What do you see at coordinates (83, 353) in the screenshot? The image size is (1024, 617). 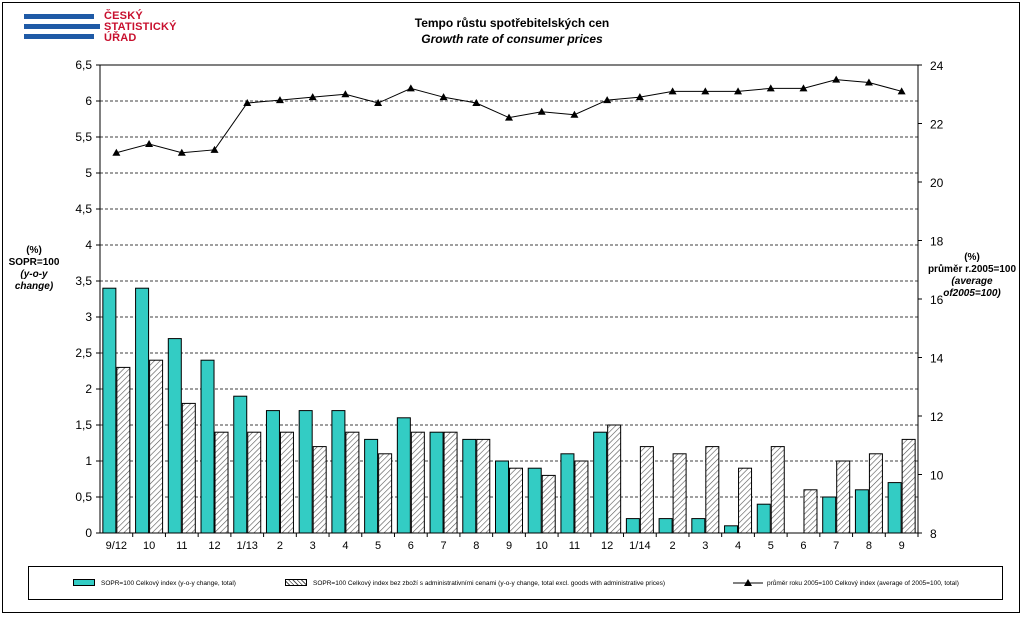 I see `left-tick-label: 2,5` at bounding box center [83, 353].